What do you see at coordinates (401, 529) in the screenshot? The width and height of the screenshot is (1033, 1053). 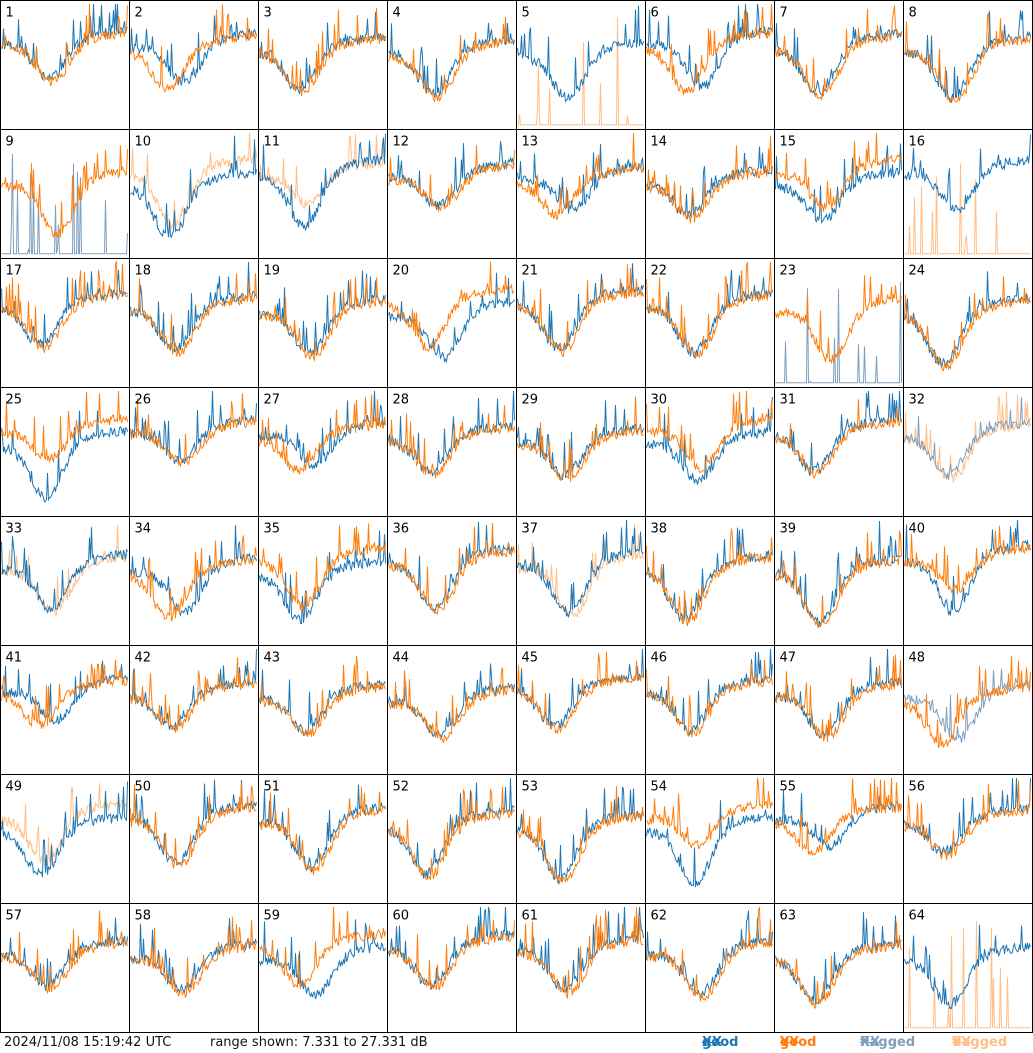 I see `panel-label-36: 36` at bounding box center [401, 529].